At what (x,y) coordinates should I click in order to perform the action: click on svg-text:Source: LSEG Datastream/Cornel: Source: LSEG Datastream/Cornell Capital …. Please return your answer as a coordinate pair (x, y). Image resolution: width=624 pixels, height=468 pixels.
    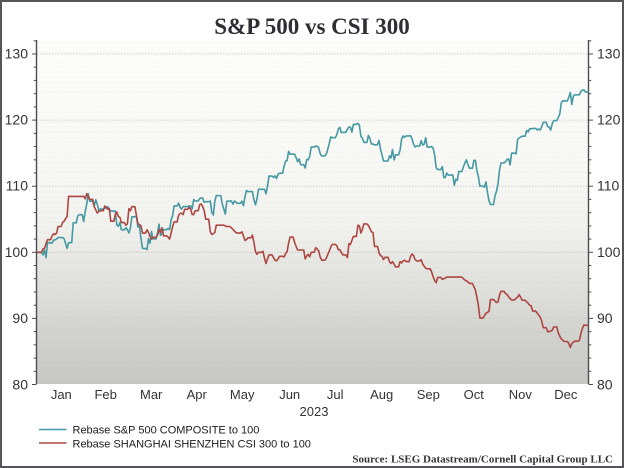
    Looking at the image, I should click on (482, 460).